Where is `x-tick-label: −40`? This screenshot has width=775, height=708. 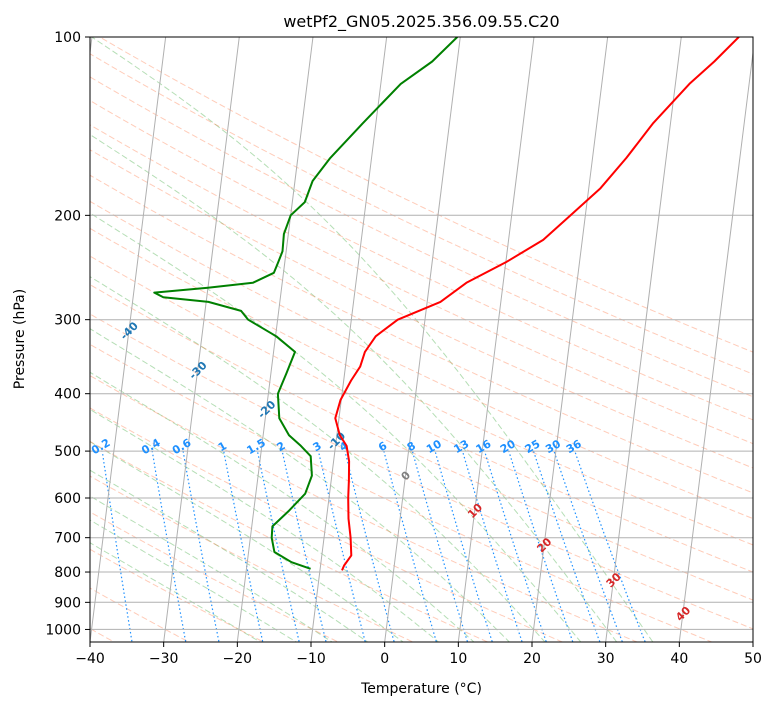
x-tick-label: −40 is located at coordinates (90, 659).